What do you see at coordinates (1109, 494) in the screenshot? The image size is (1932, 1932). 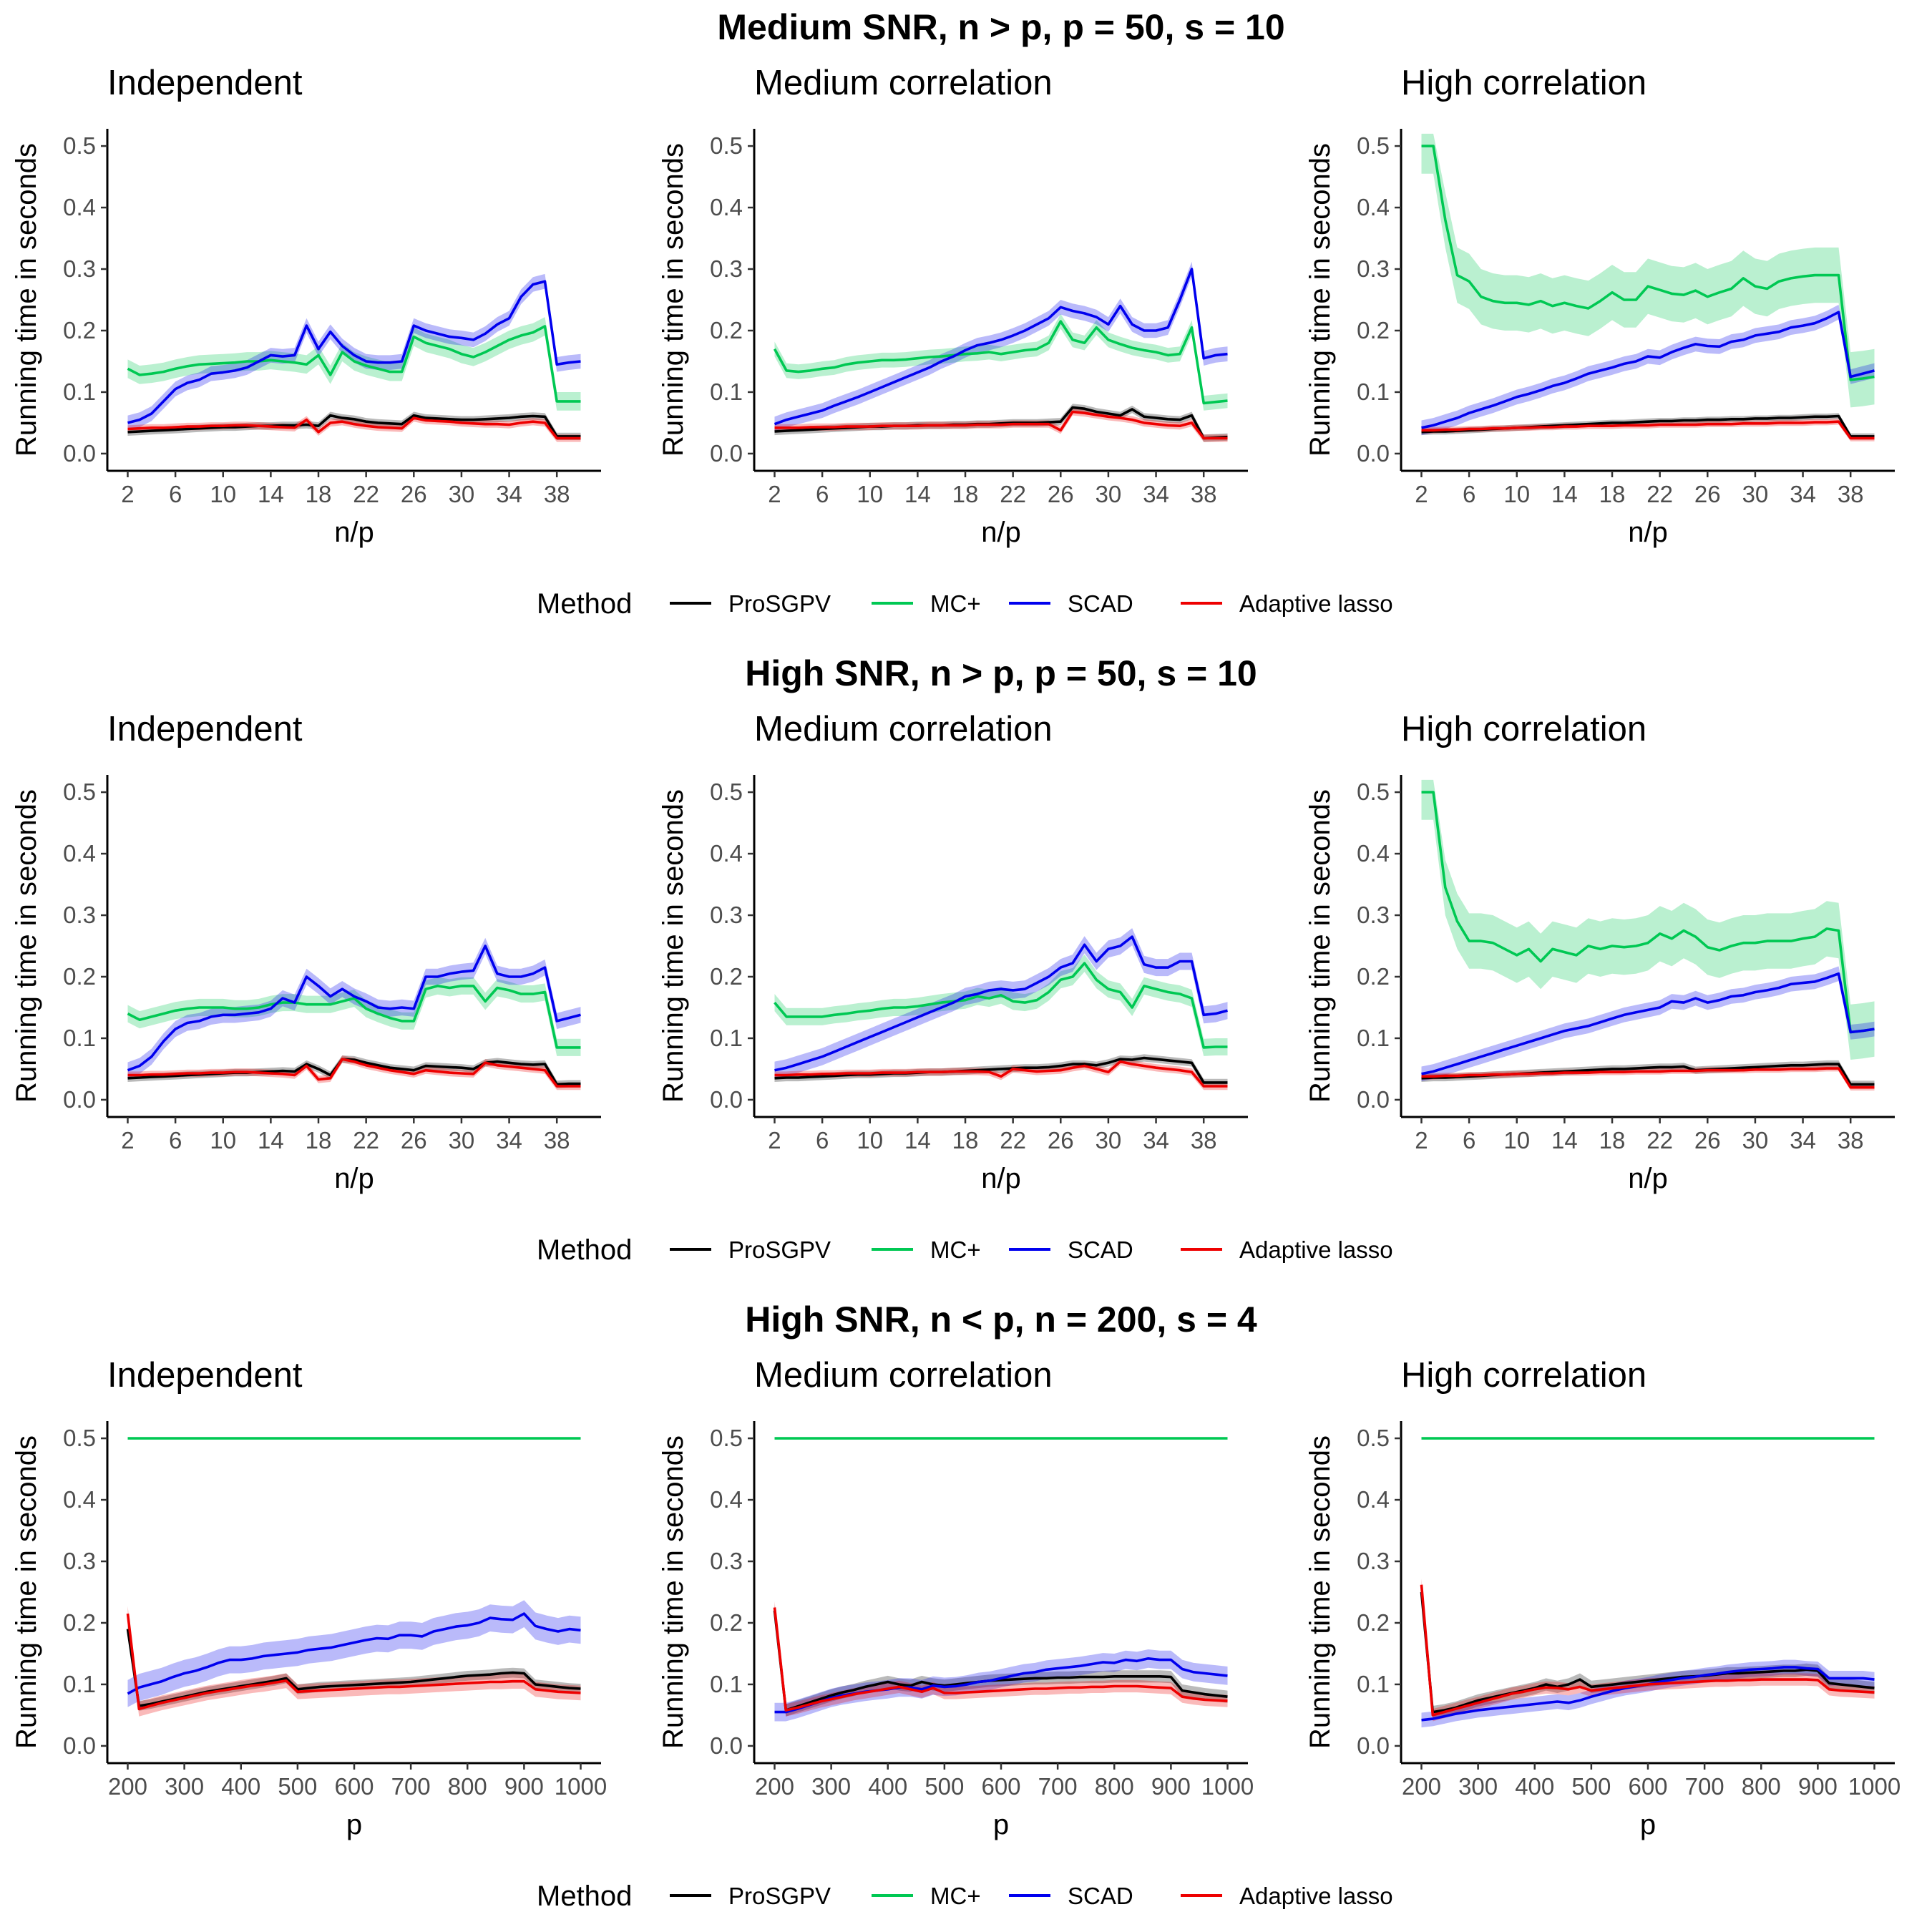 I see `x-tick-label: 30` at bounding box center [1109, 494].